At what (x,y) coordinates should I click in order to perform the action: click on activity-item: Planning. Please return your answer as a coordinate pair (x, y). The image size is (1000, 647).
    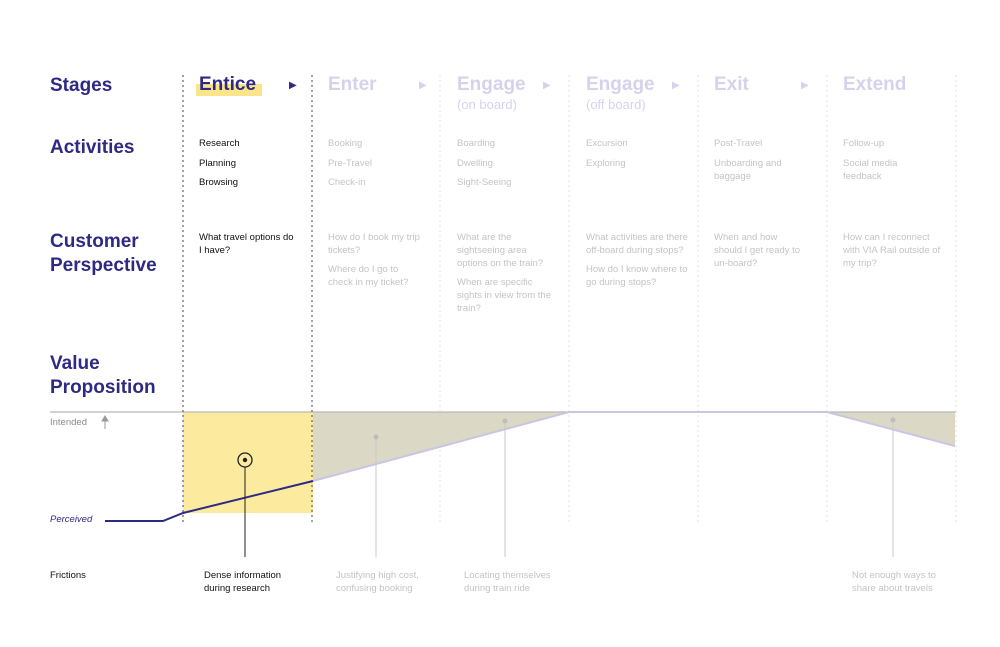
    Looking at the image, I should click on (217, 163).